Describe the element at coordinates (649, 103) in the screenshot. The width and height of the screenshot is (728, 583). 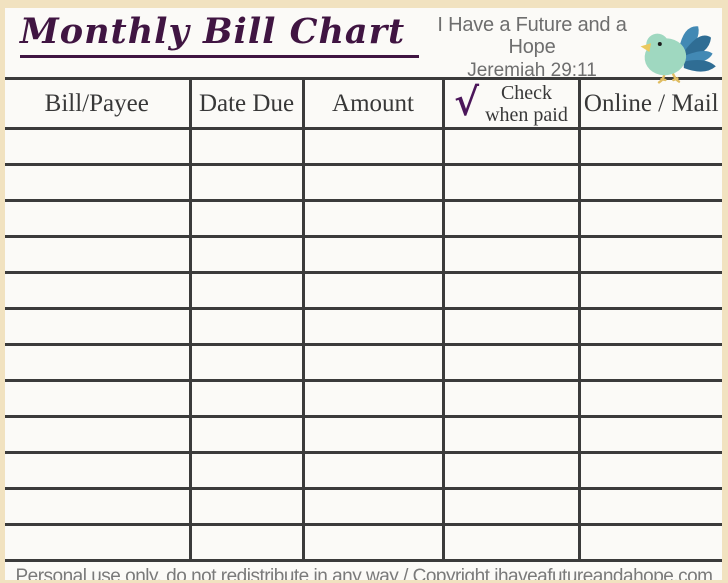
I see `column-header-online-mail: Online / Mail` at that location.